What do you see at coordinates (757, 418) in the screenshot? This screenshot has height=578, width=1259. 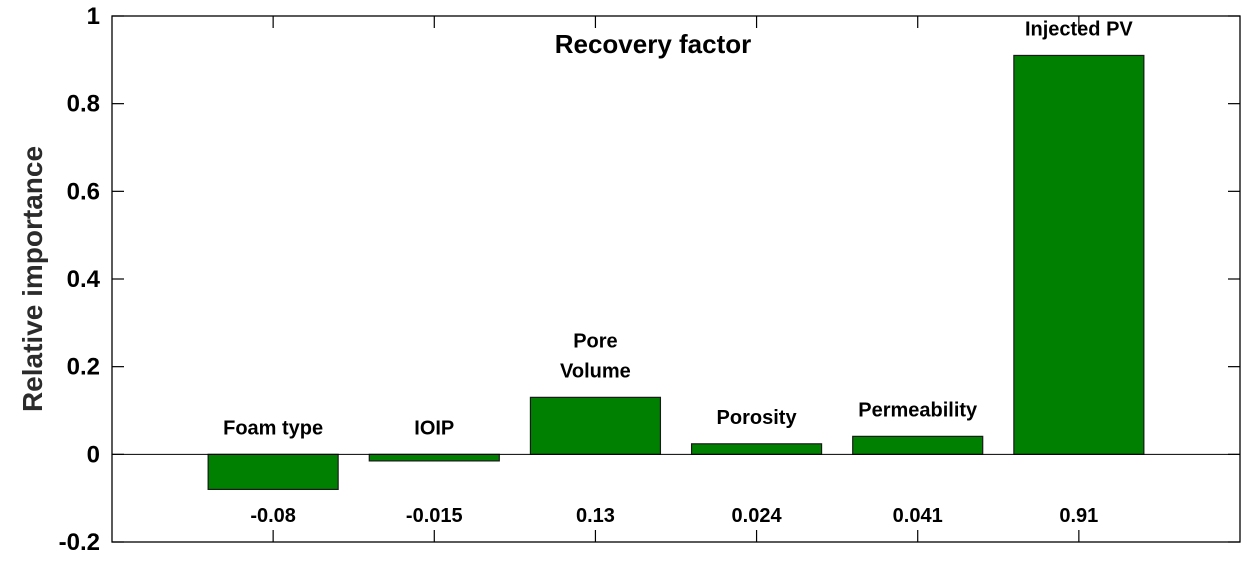 I see `category-label: Porosity` at bounding box center [757, 418].